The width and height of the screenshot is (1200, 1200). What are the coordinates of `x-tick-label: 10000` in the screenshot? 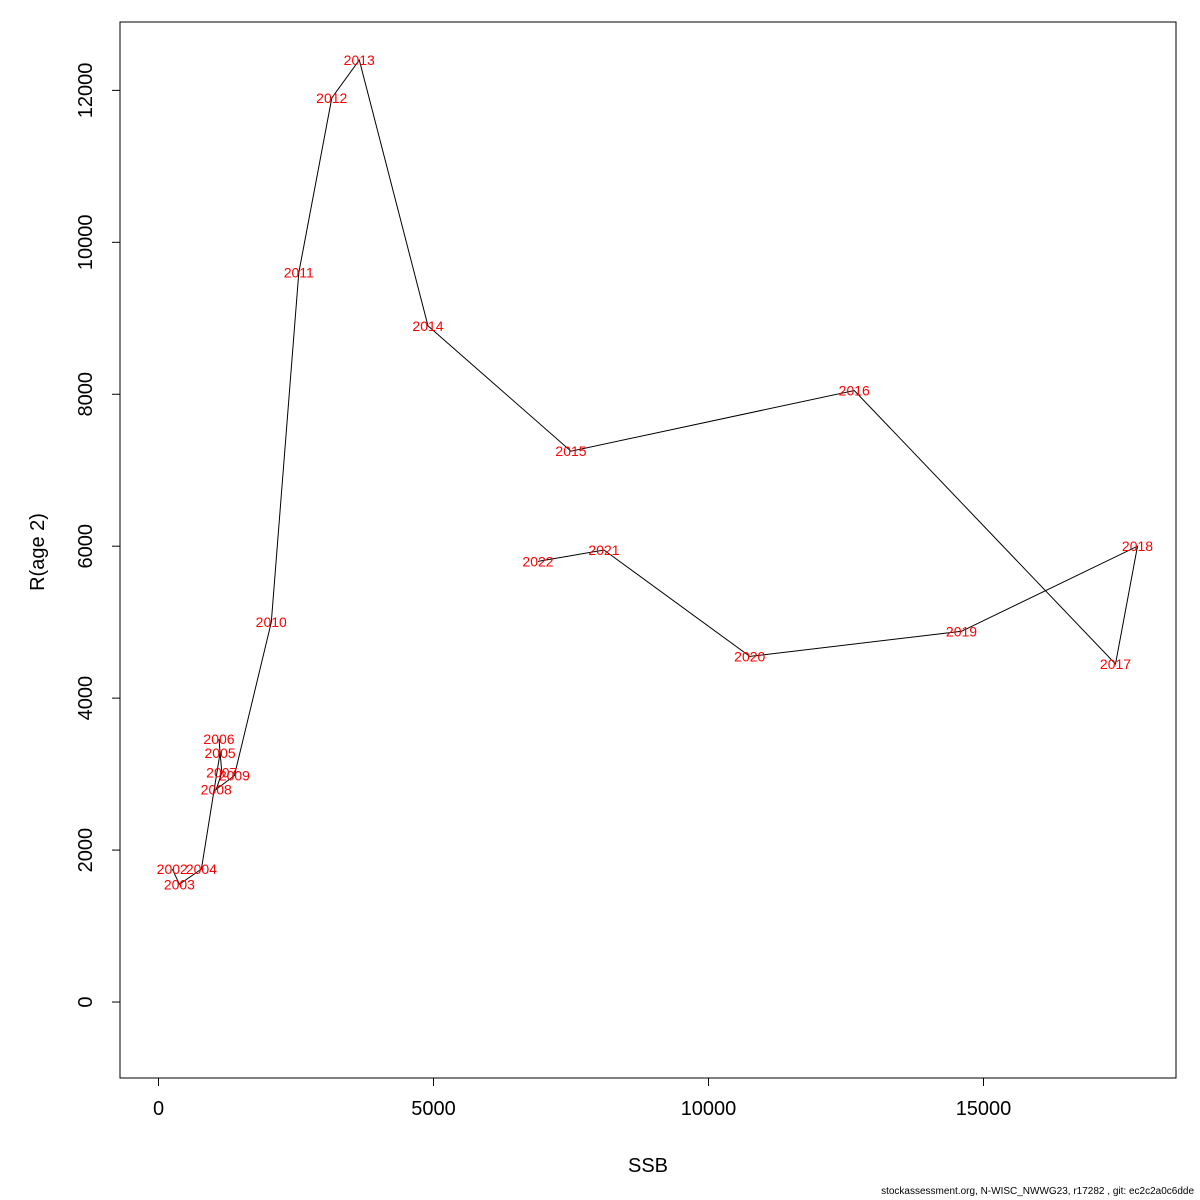 It's located at (709, 1109).